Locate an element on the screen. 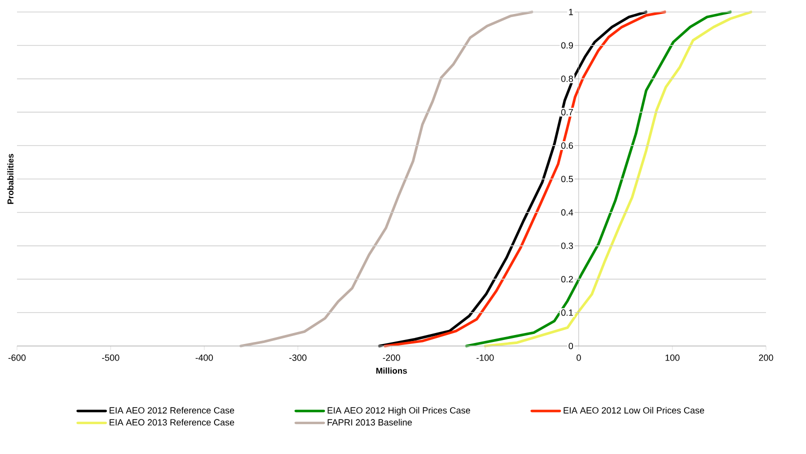 The image size is (806, 454). y-tick-label: 0.4 is located at coordinates (567, 212).